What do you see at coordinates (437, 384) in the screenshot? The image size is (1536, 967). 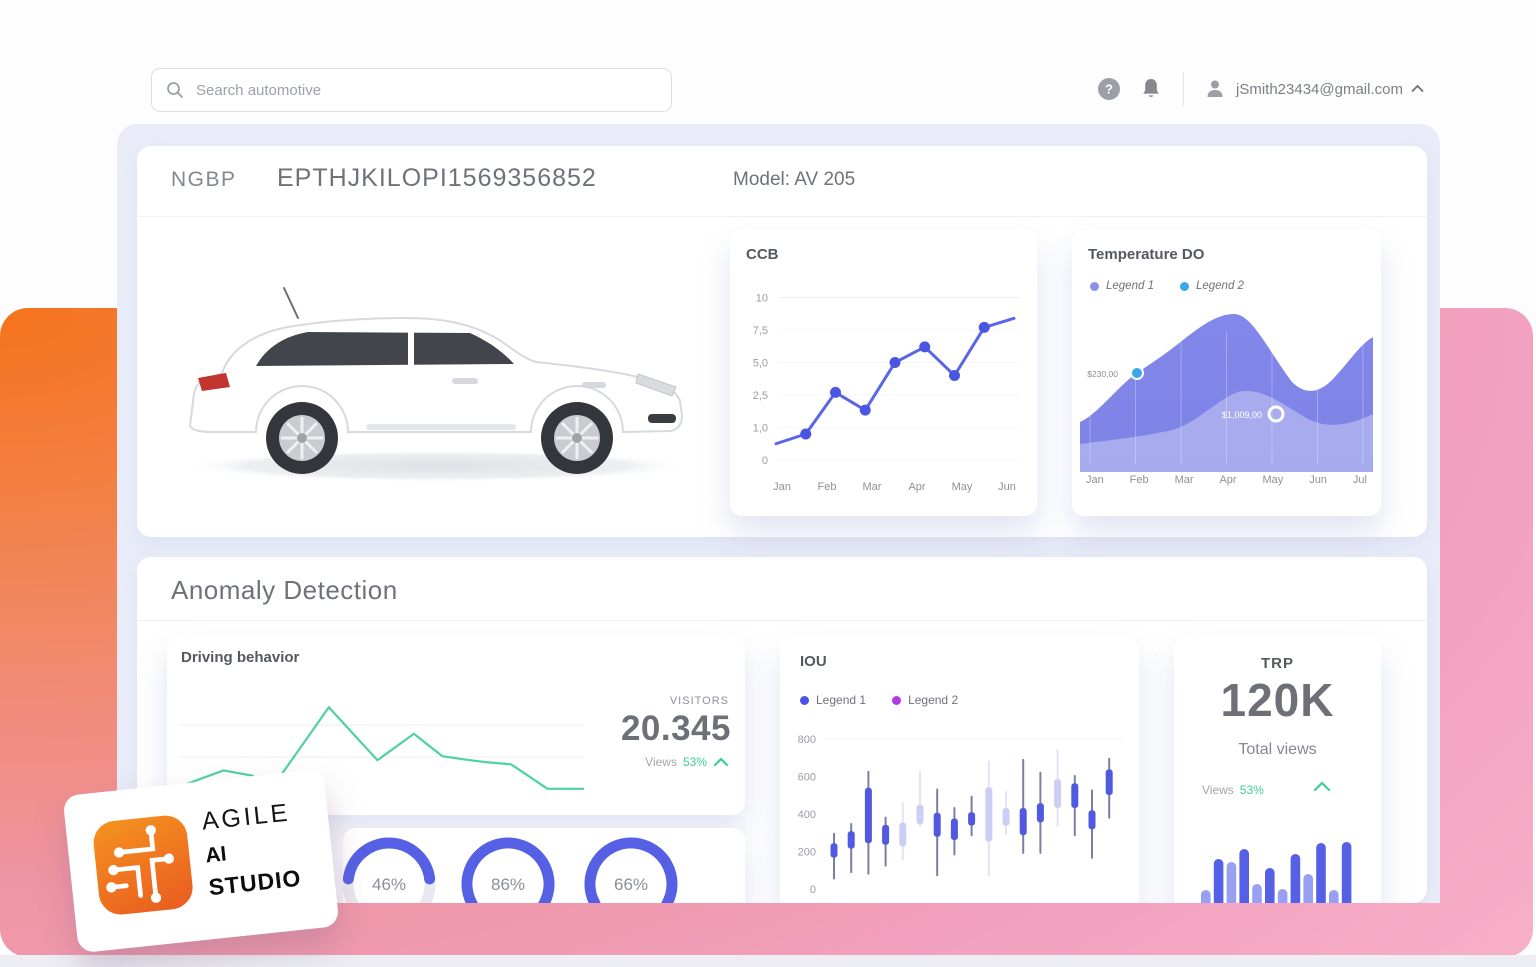 I see `vehicle-image` at bounding box center [437, 384].